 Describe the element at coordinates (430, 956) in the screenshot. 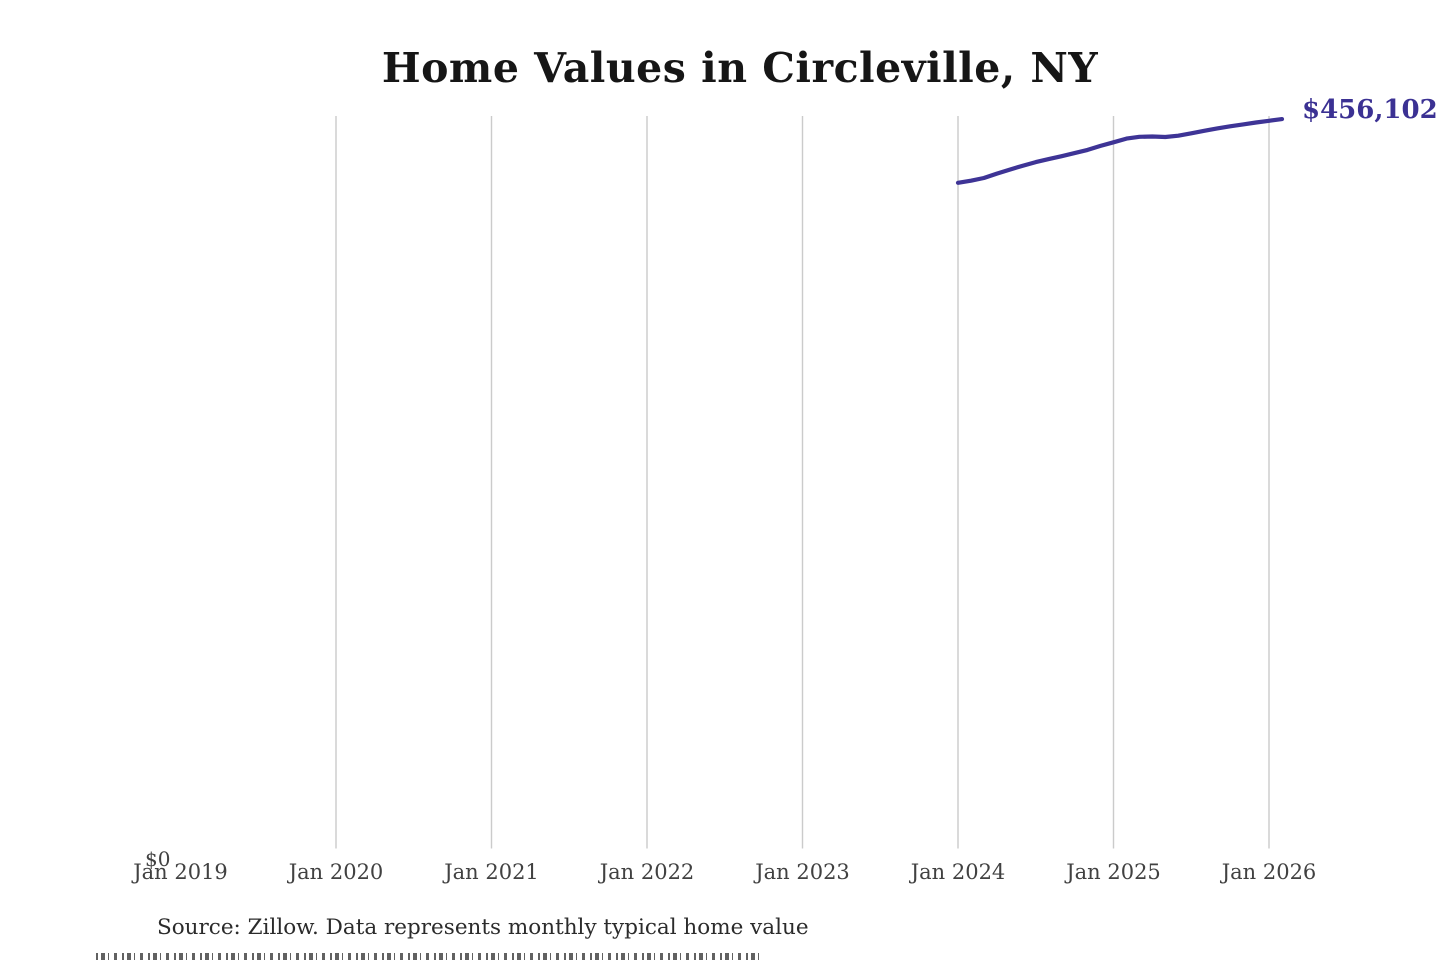

I see `clipped-text-line` at that location.